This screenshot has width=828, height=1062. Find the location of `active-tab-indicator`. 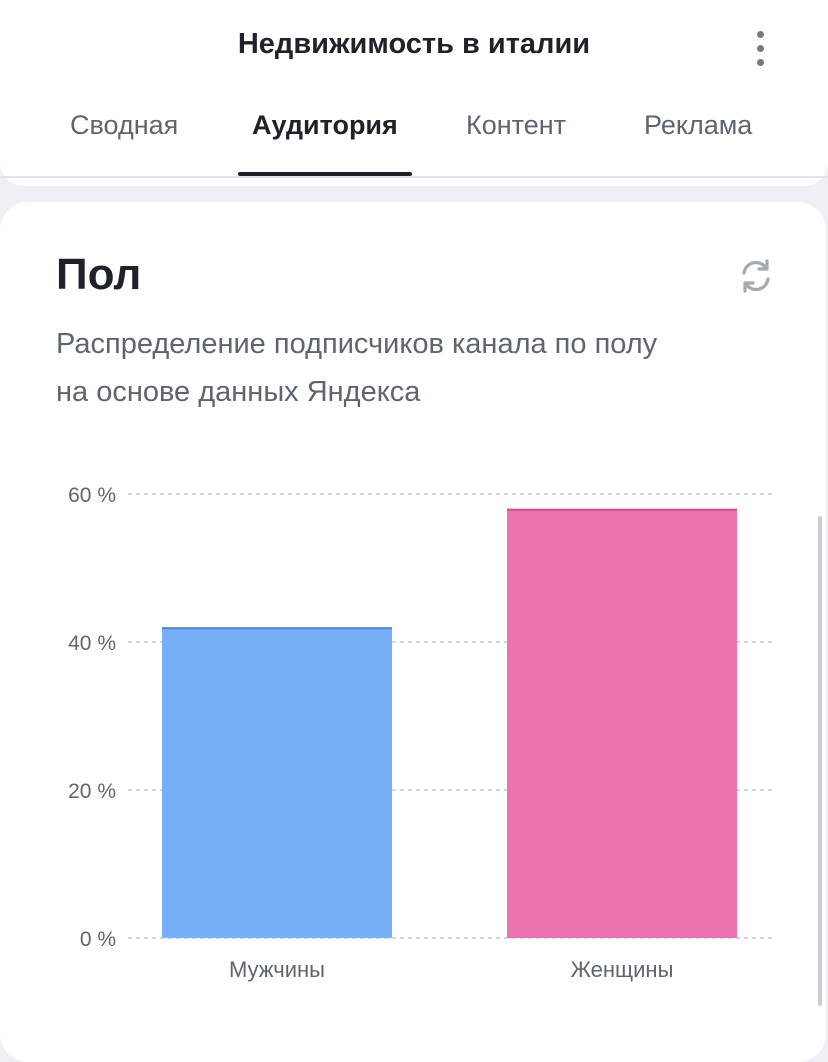

active-tab-indicator is located at coordinates (325, 174).